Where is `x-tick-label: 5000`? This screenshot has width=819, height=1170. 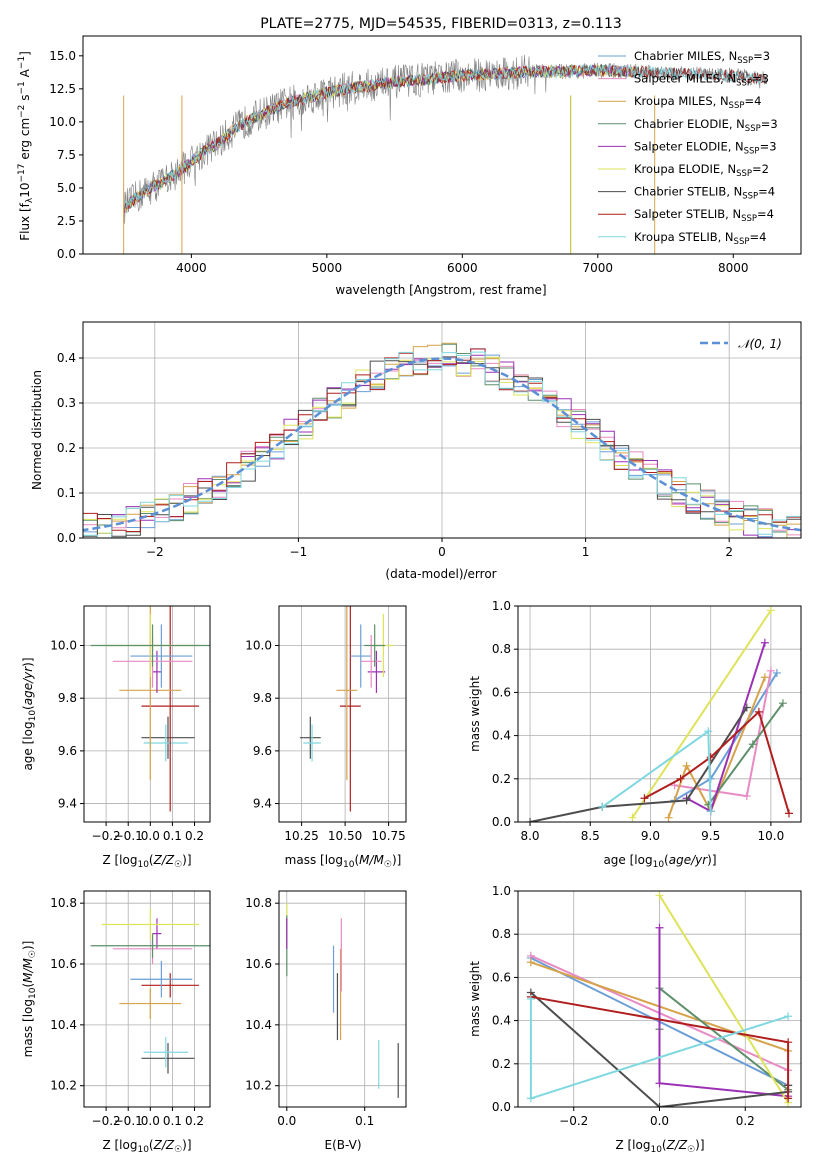
x-tick-label: 5000 is located at coordinates (327, 268).